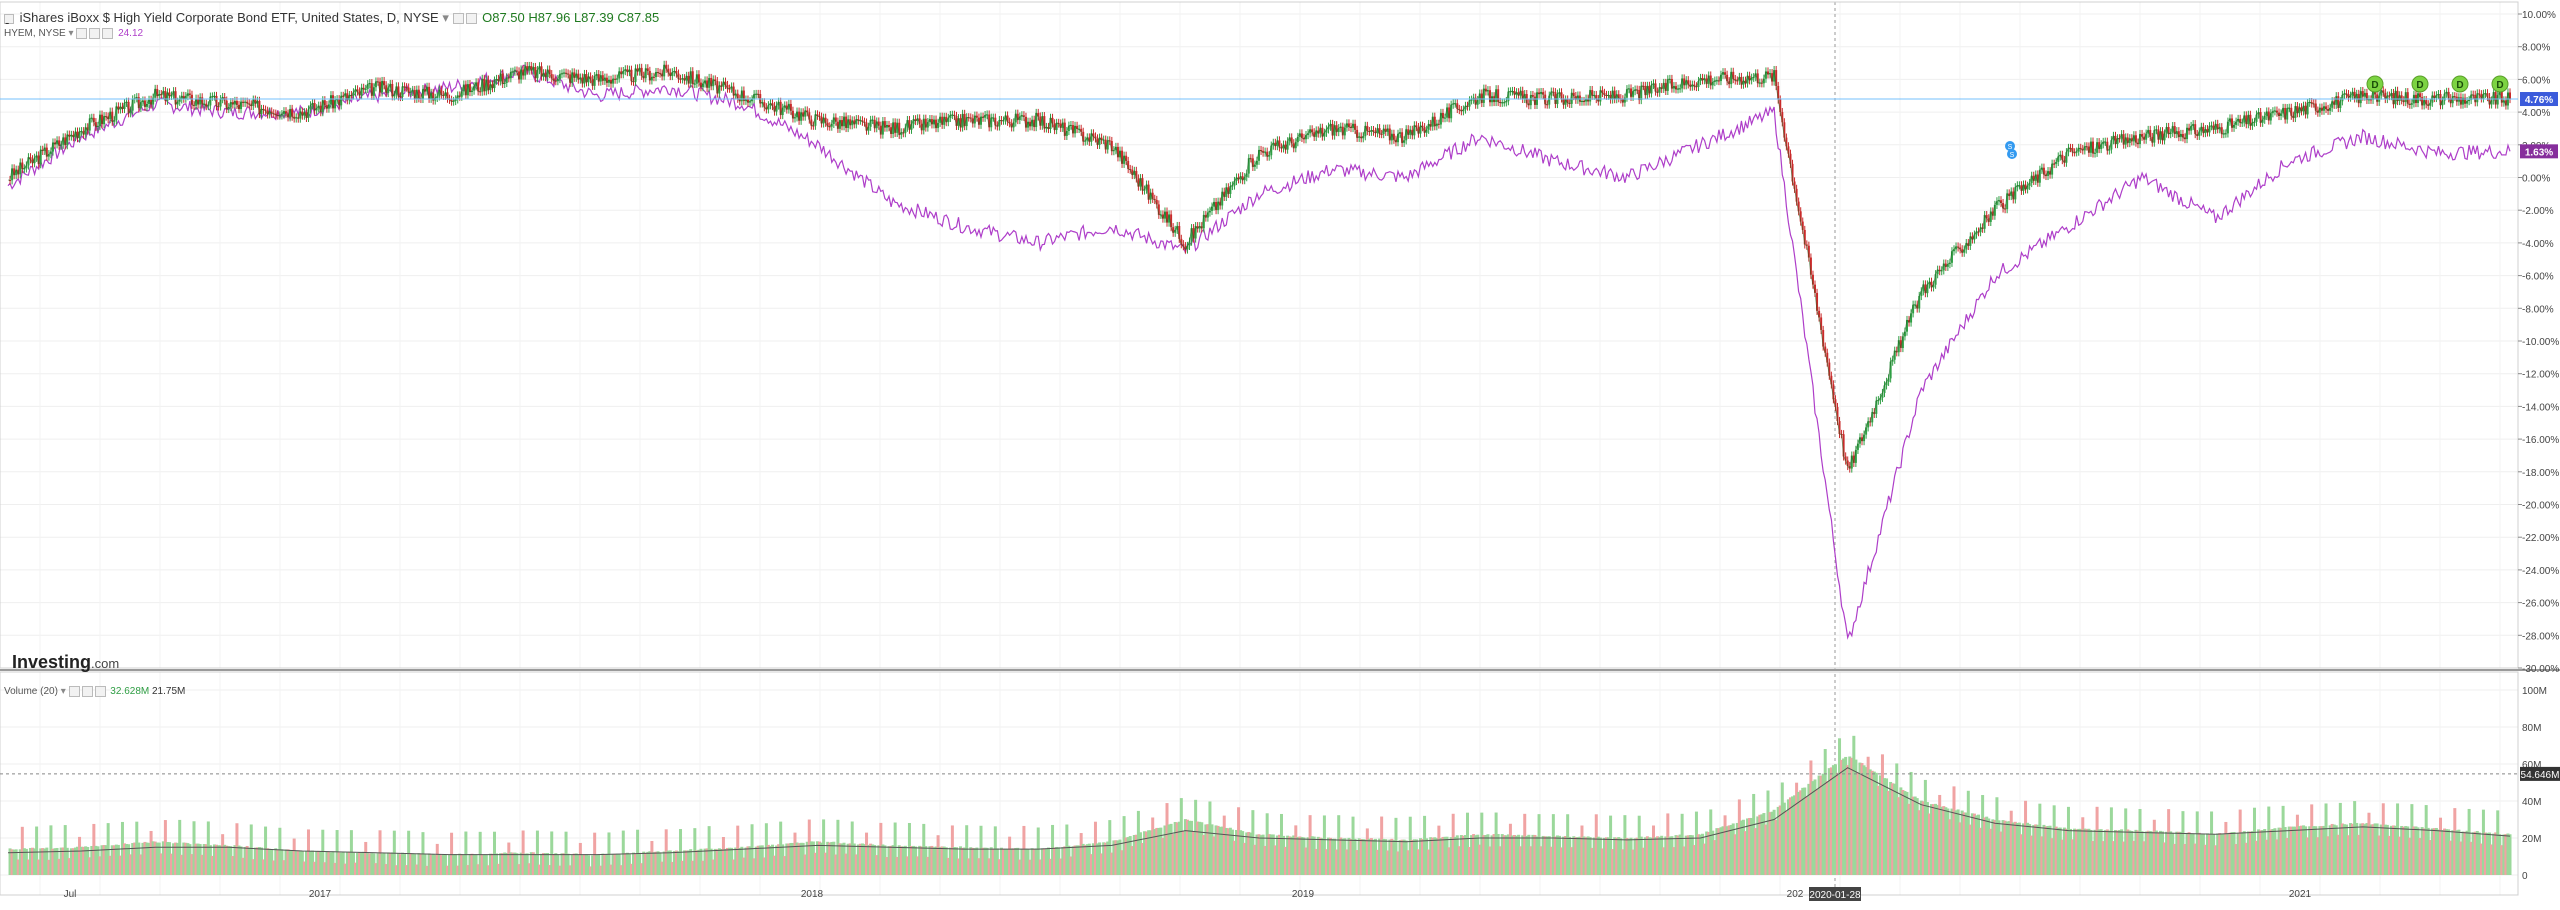 Image resolution: width=2560 pixels, height=910 pixels. Describe the element at coordinates (2539, 15) in the screenshot. I see `price-axis-label: 10.00%` at that location.